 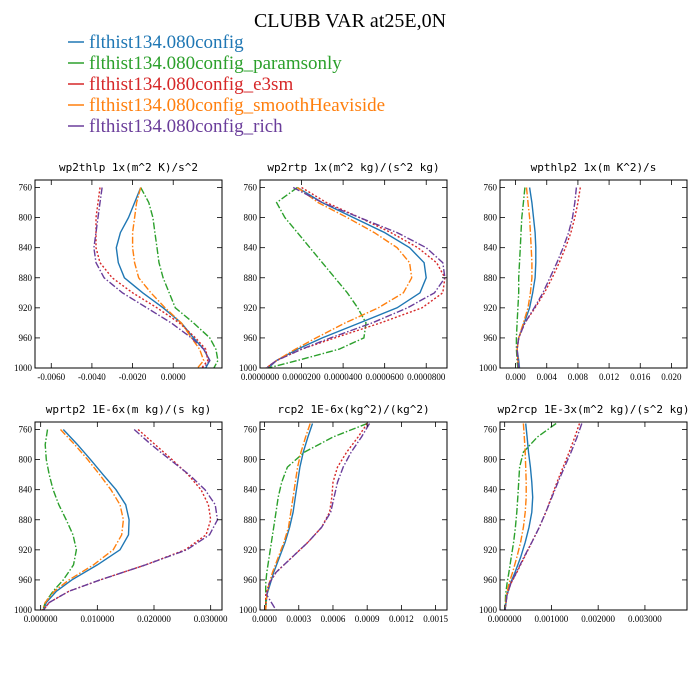 What do you see at coordinates (671, 377) in the screenshot?
I see `x-tick-label: 0.020` at bounding box center [671, 377].